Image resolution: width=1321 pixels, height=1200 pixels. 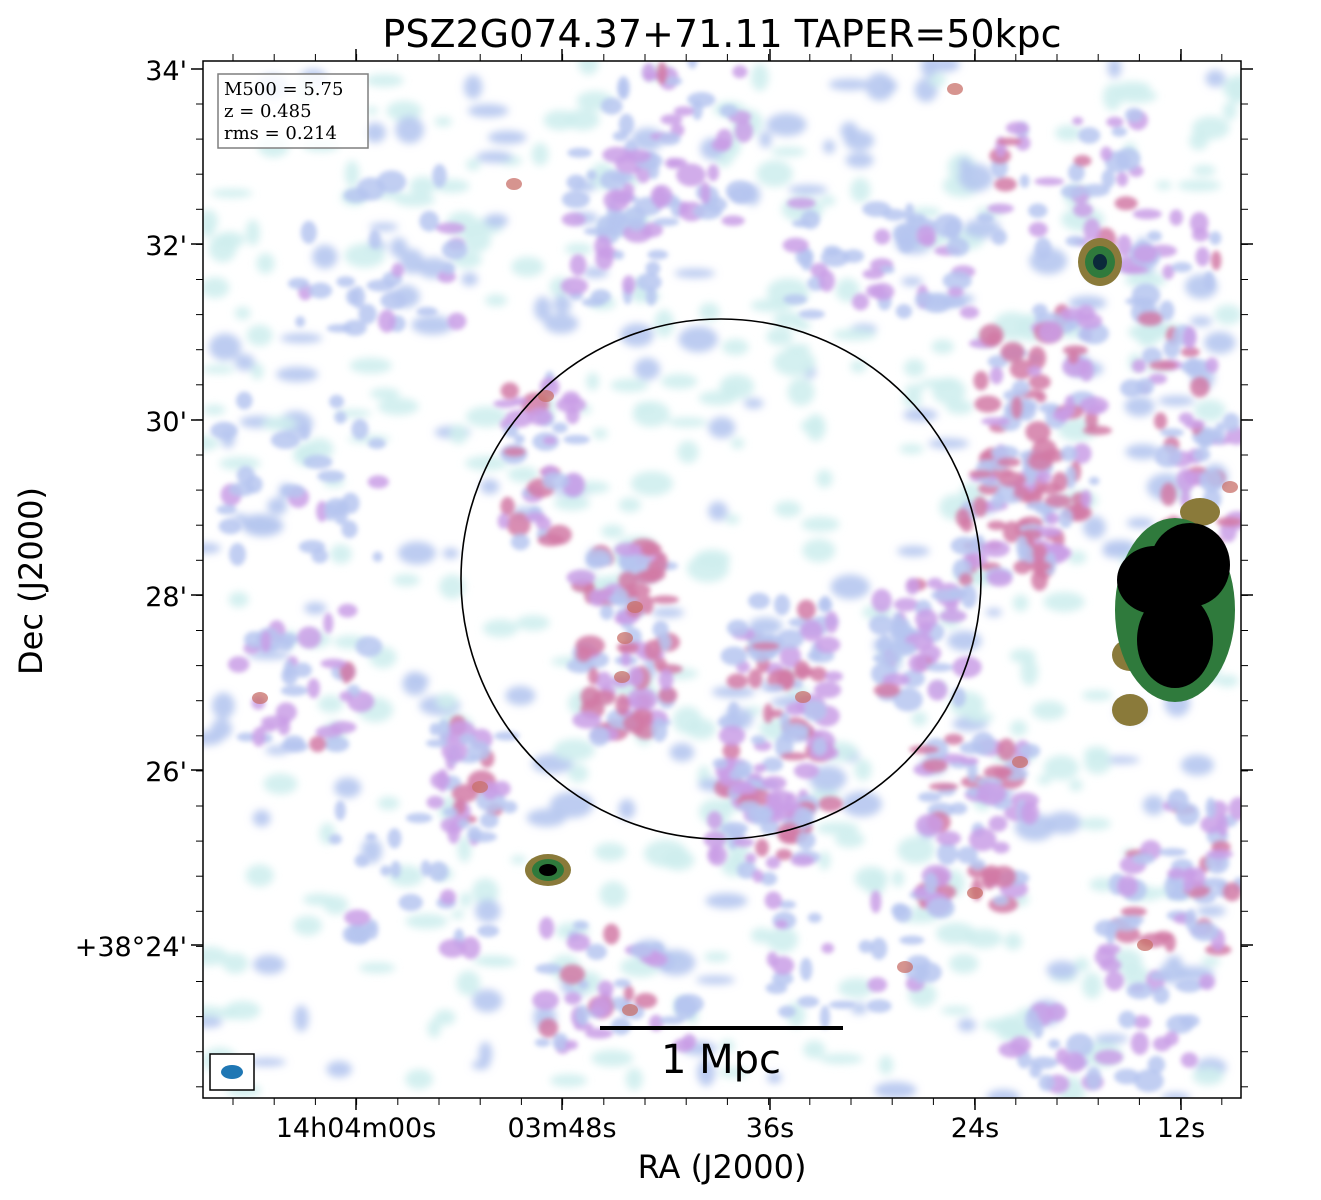 I want to click on beam-box, so click(x=232, y=1072).